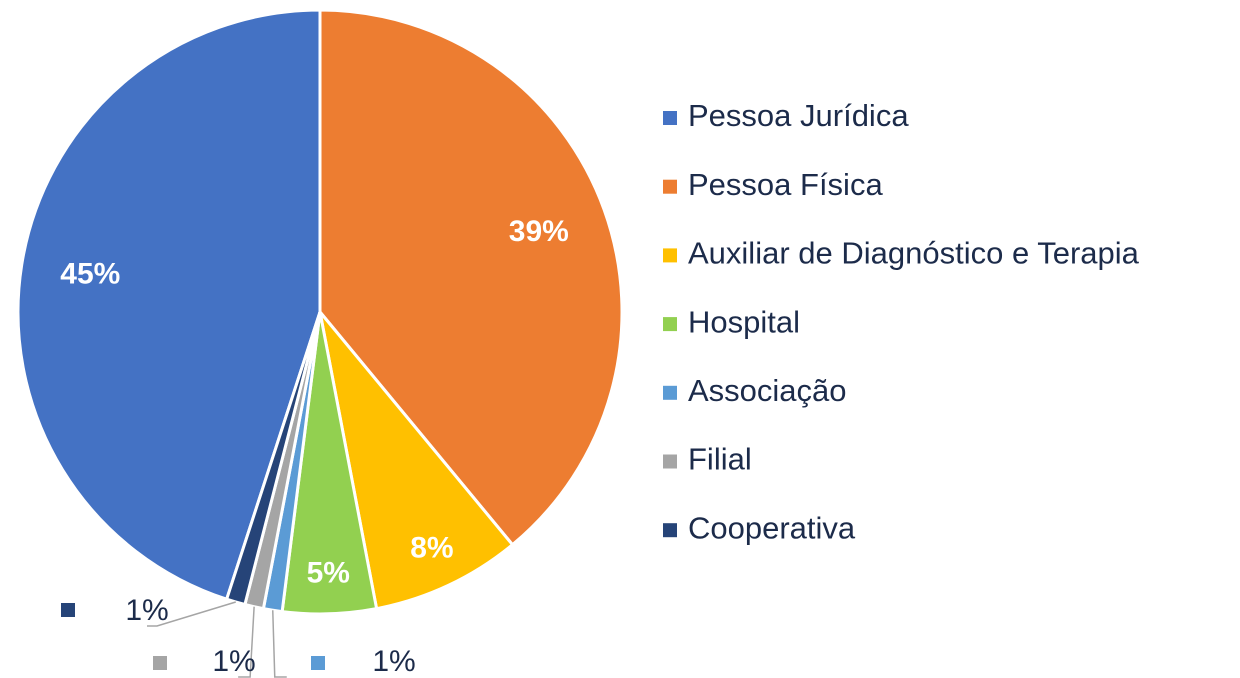 This screenshot has width=1240, height=678. What do you see at coordinates (772, 527) in the screenshot?
I see `legend-label: Cooperativa` at bounding box center [772, 527].